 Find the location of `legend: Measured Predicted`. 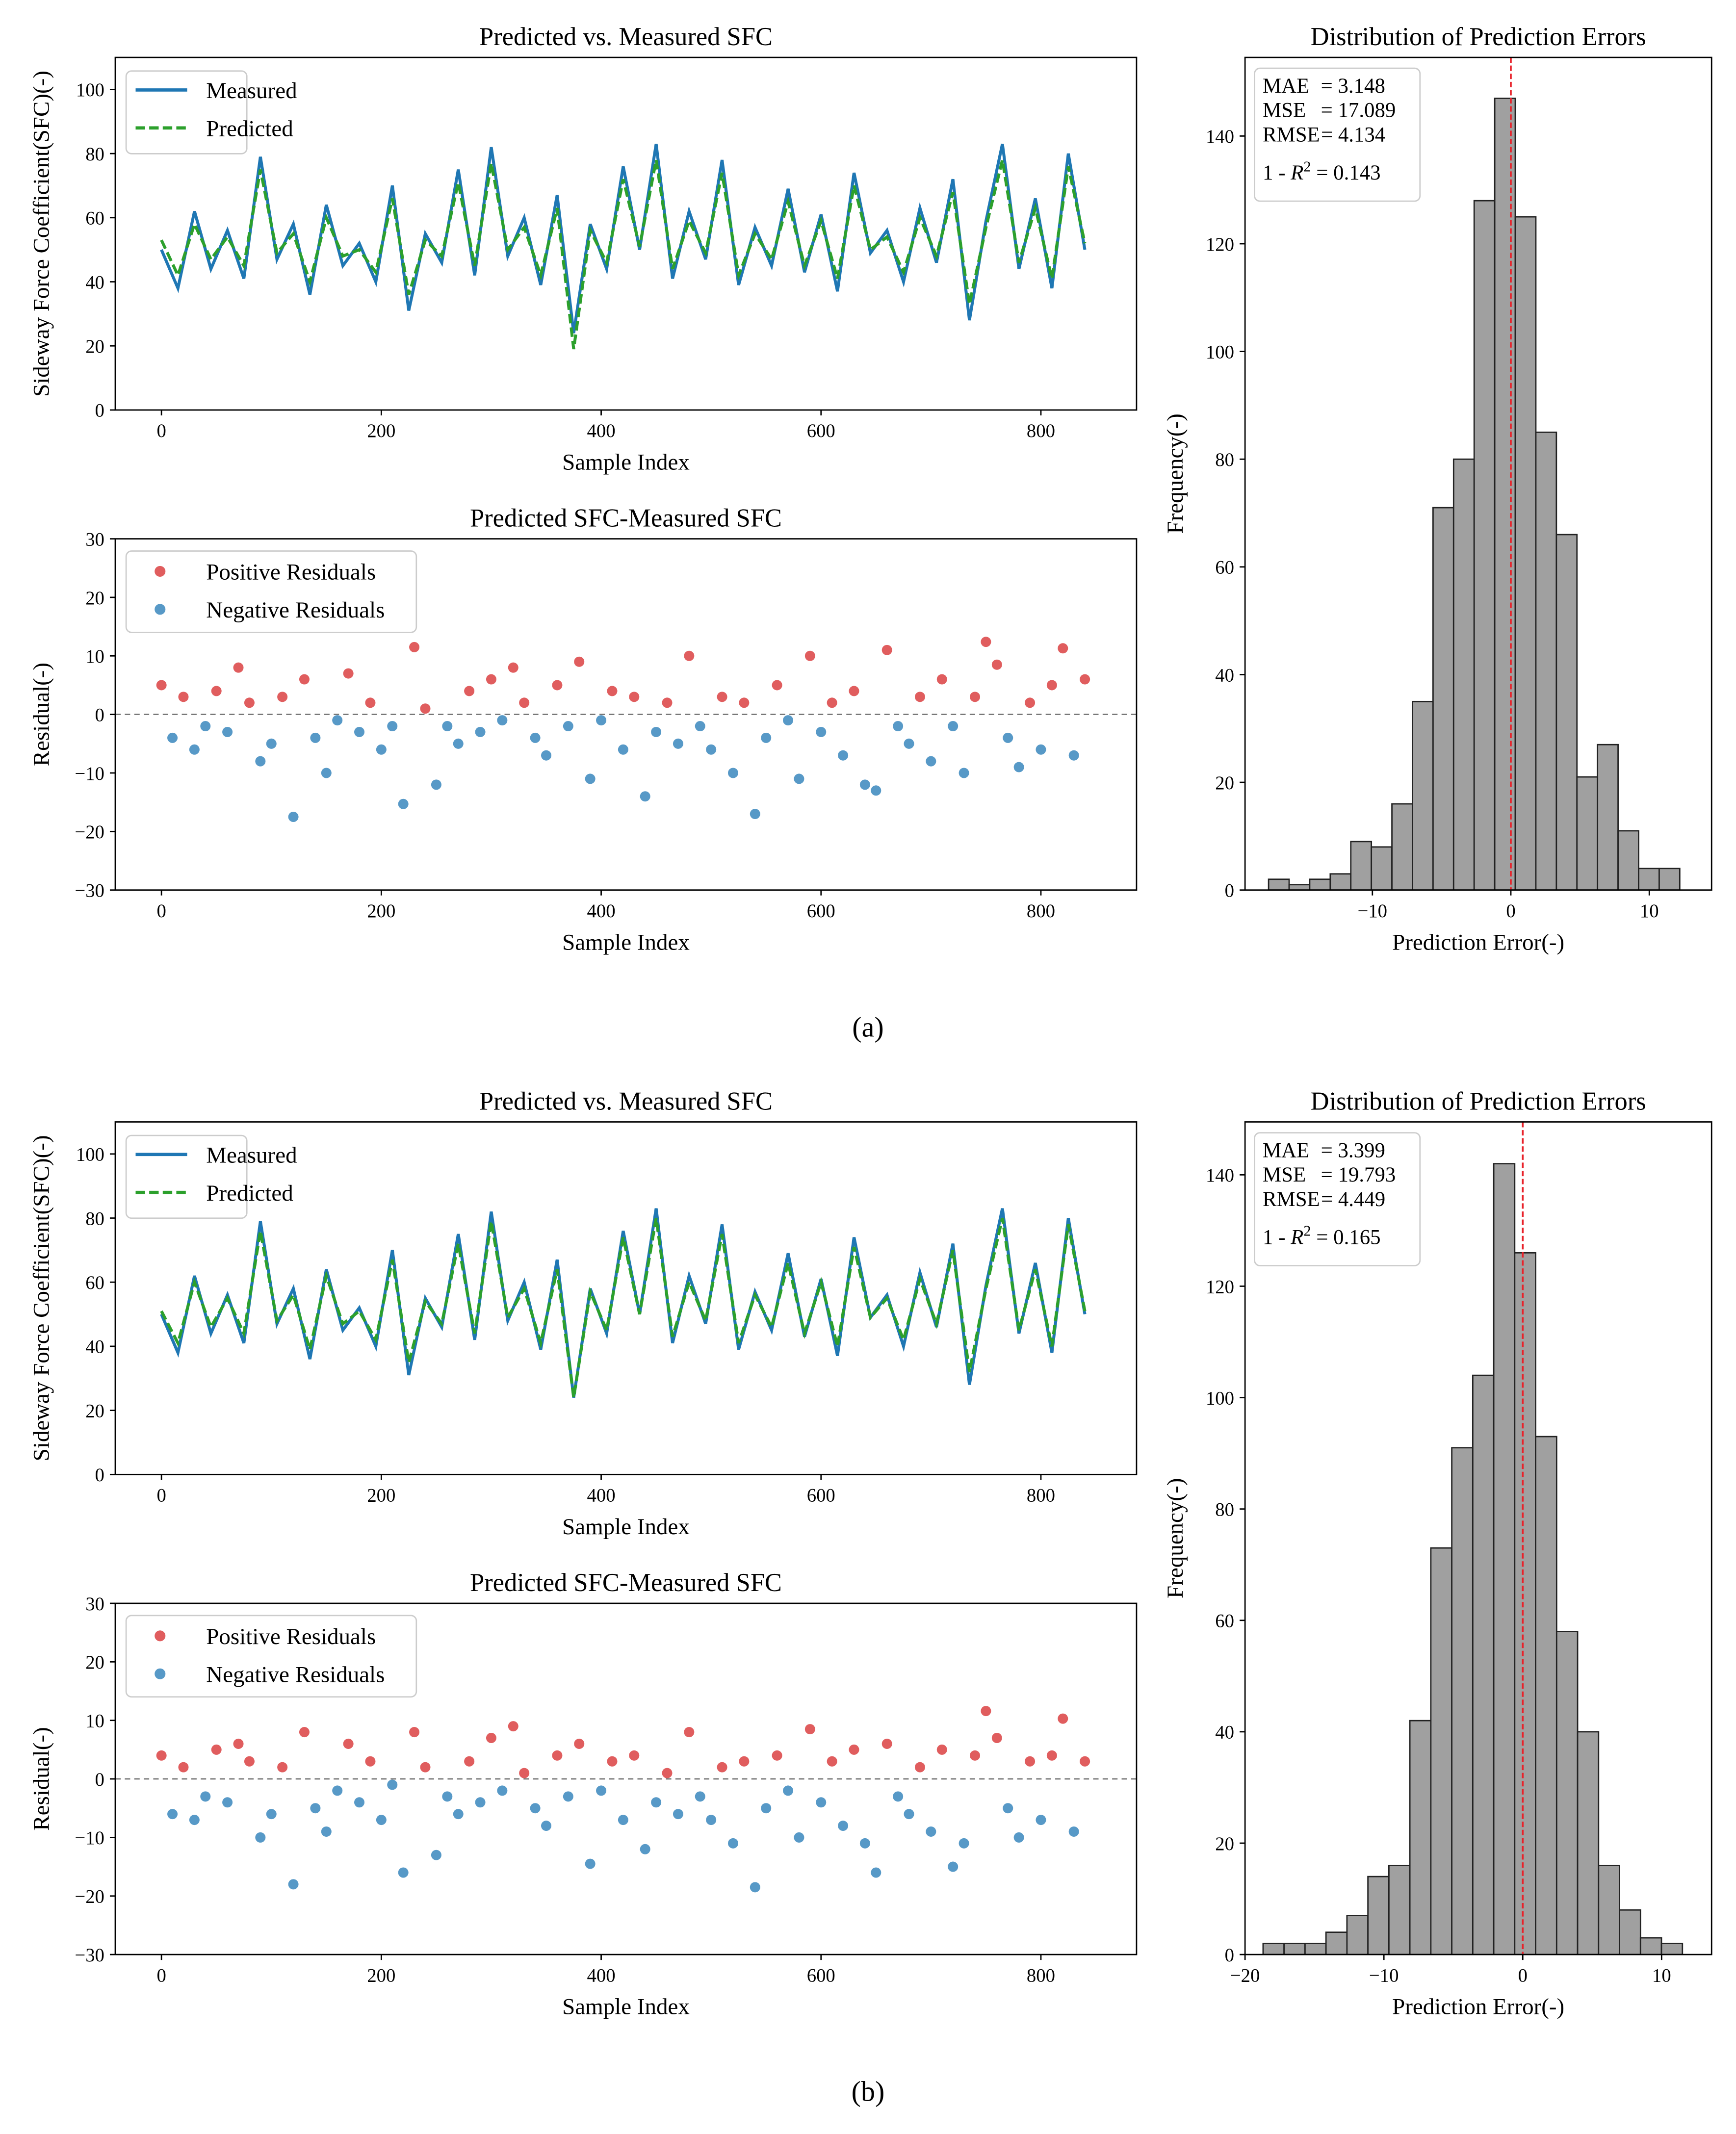

legend: Measured Predicted is located at coordinates (211, 112).